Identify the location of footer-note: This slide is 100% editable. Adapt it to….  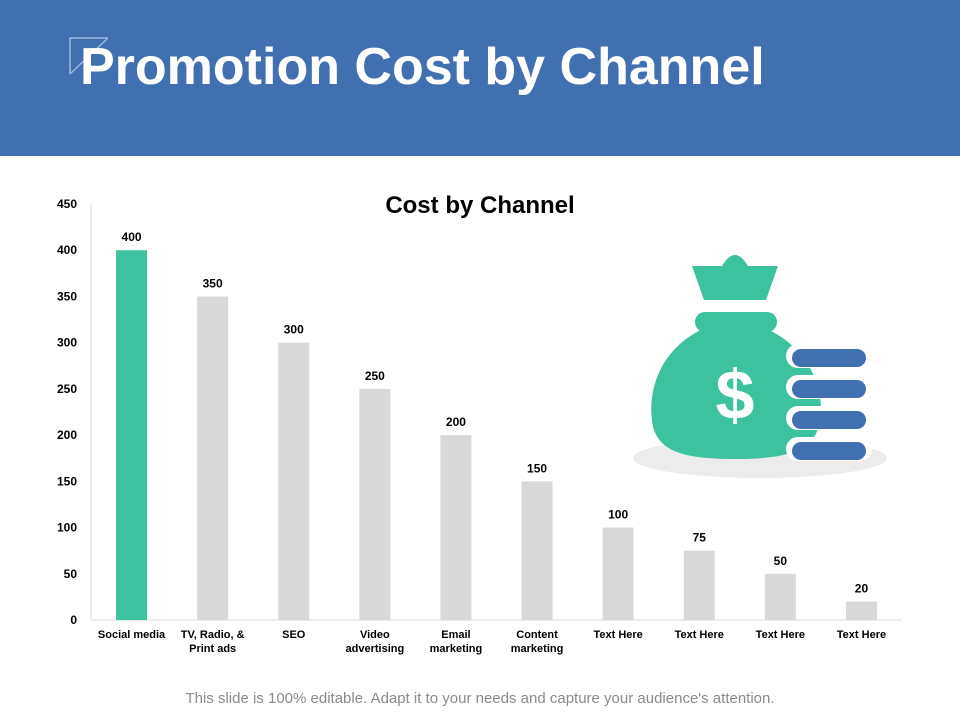
(480, 698).